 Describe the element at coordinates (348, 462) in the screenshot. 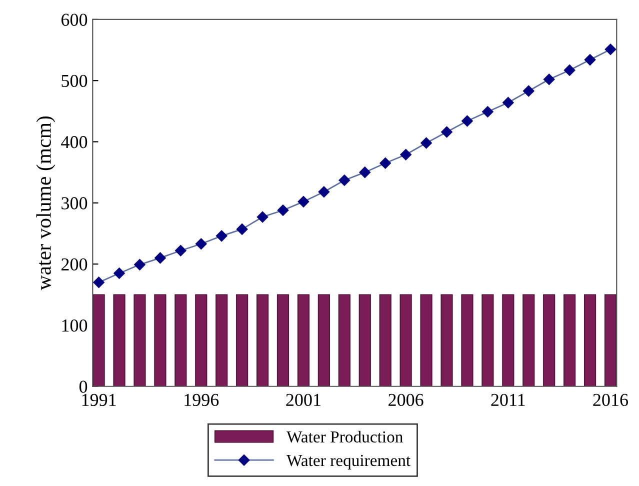

I see `legend-label: Water requirement` at that location.